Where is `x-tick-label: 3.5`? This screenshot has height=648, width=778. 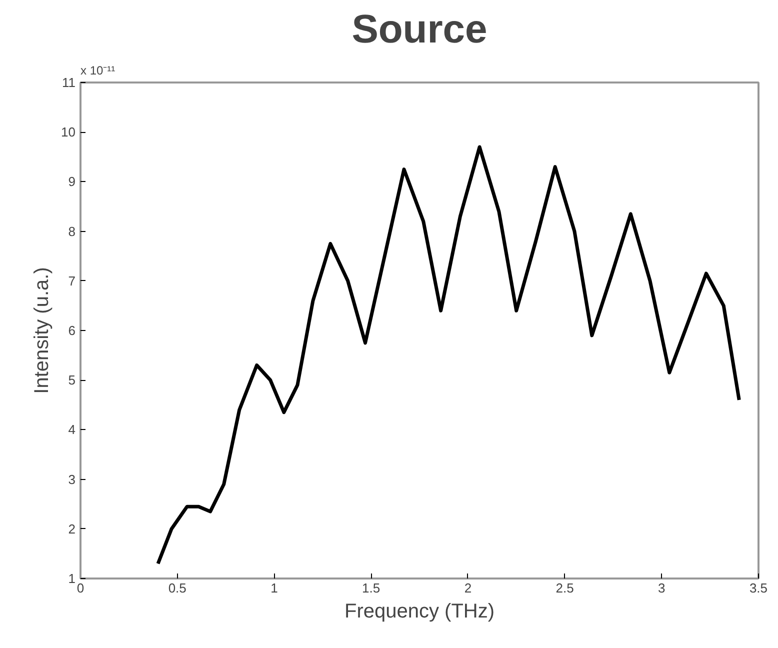
x-tick-label: 3.5 is located at coordinates (758, 588).